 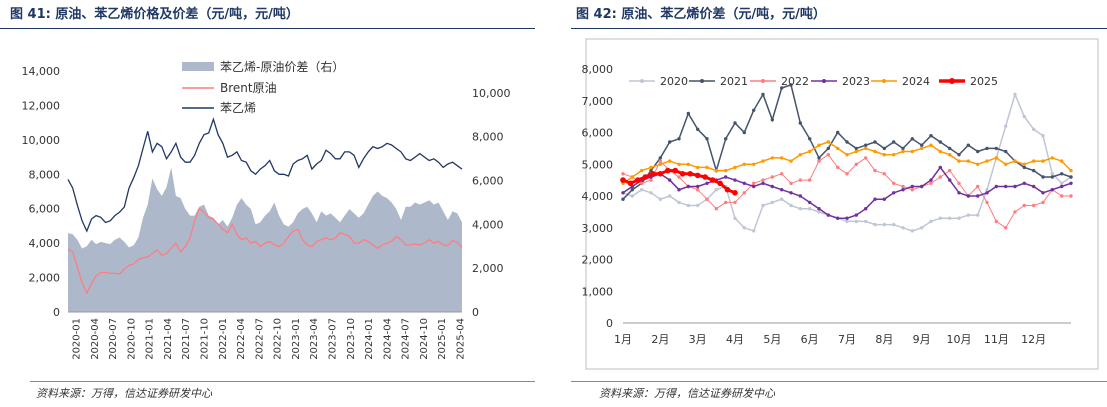 What do you see at coordinates (723, 14) in the screenshot?
I see `figure-42-caption: 原油、苯乙烯价差（元/吨，元/吨）` at bounding box center [723, 14].